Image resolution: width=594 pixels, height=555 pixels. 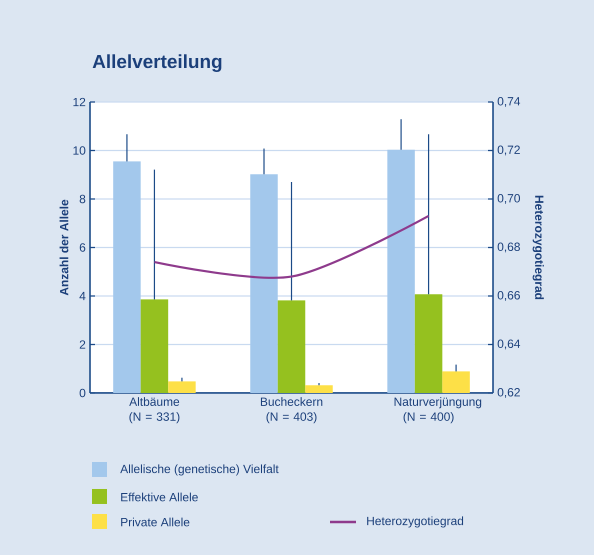 I want to click on legend-label: Private Allele, so click(x=155, y=522).